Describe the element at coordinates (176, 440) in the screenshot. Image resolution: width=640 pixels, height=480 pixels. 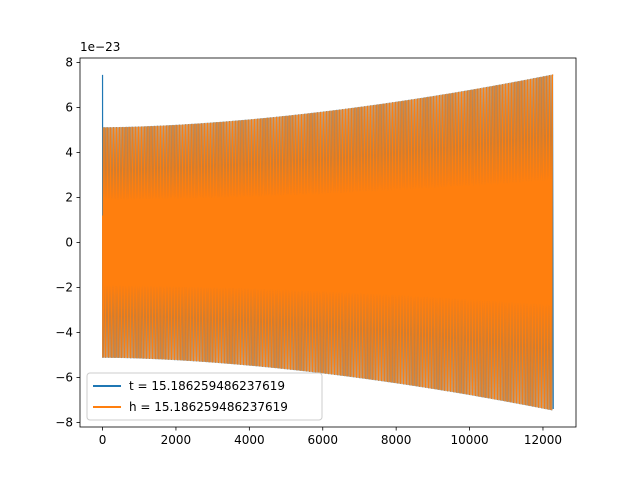
I see `x-tick-label: 2000` at that location.